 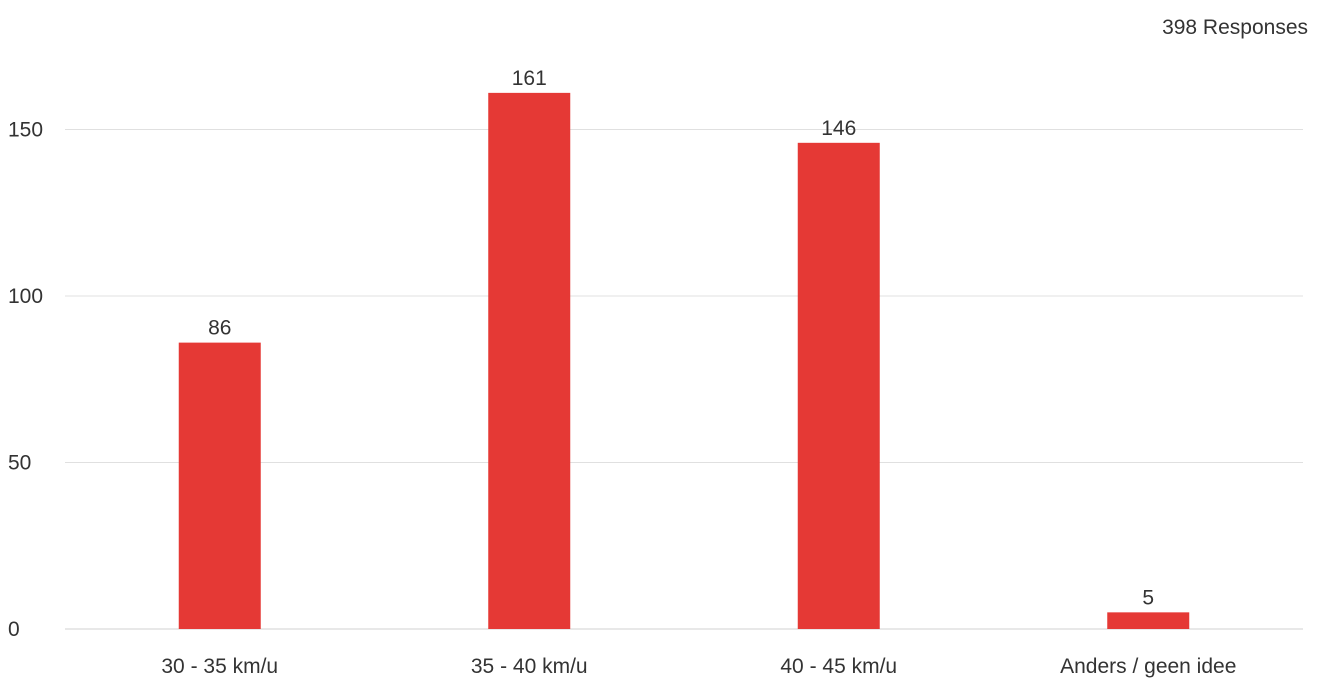 I want to click on responses-count: 398 Responses, so click(x=1235, y=27).